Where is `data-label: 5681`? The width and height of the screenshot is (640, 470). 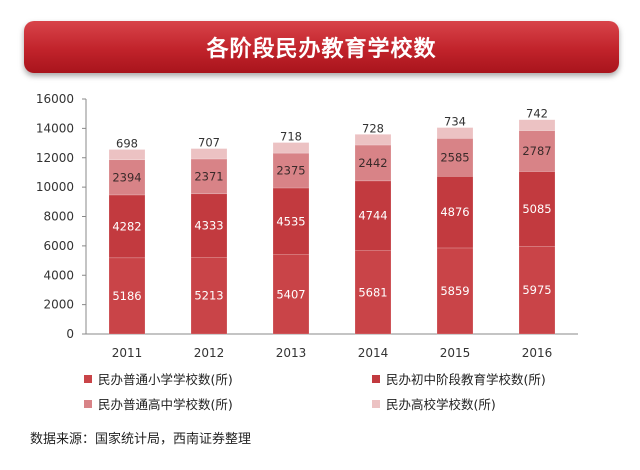
data-label: 5681 is located at coordinates (372, 292).